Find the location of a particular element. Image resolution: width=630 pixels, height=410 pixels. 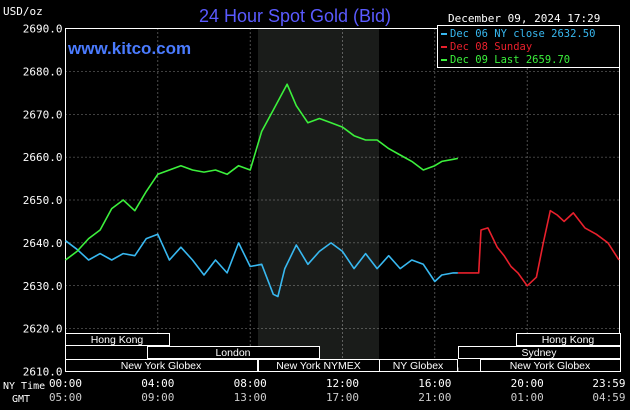

x-tick-ny: 23:59 is located at coordinates (608, 383).